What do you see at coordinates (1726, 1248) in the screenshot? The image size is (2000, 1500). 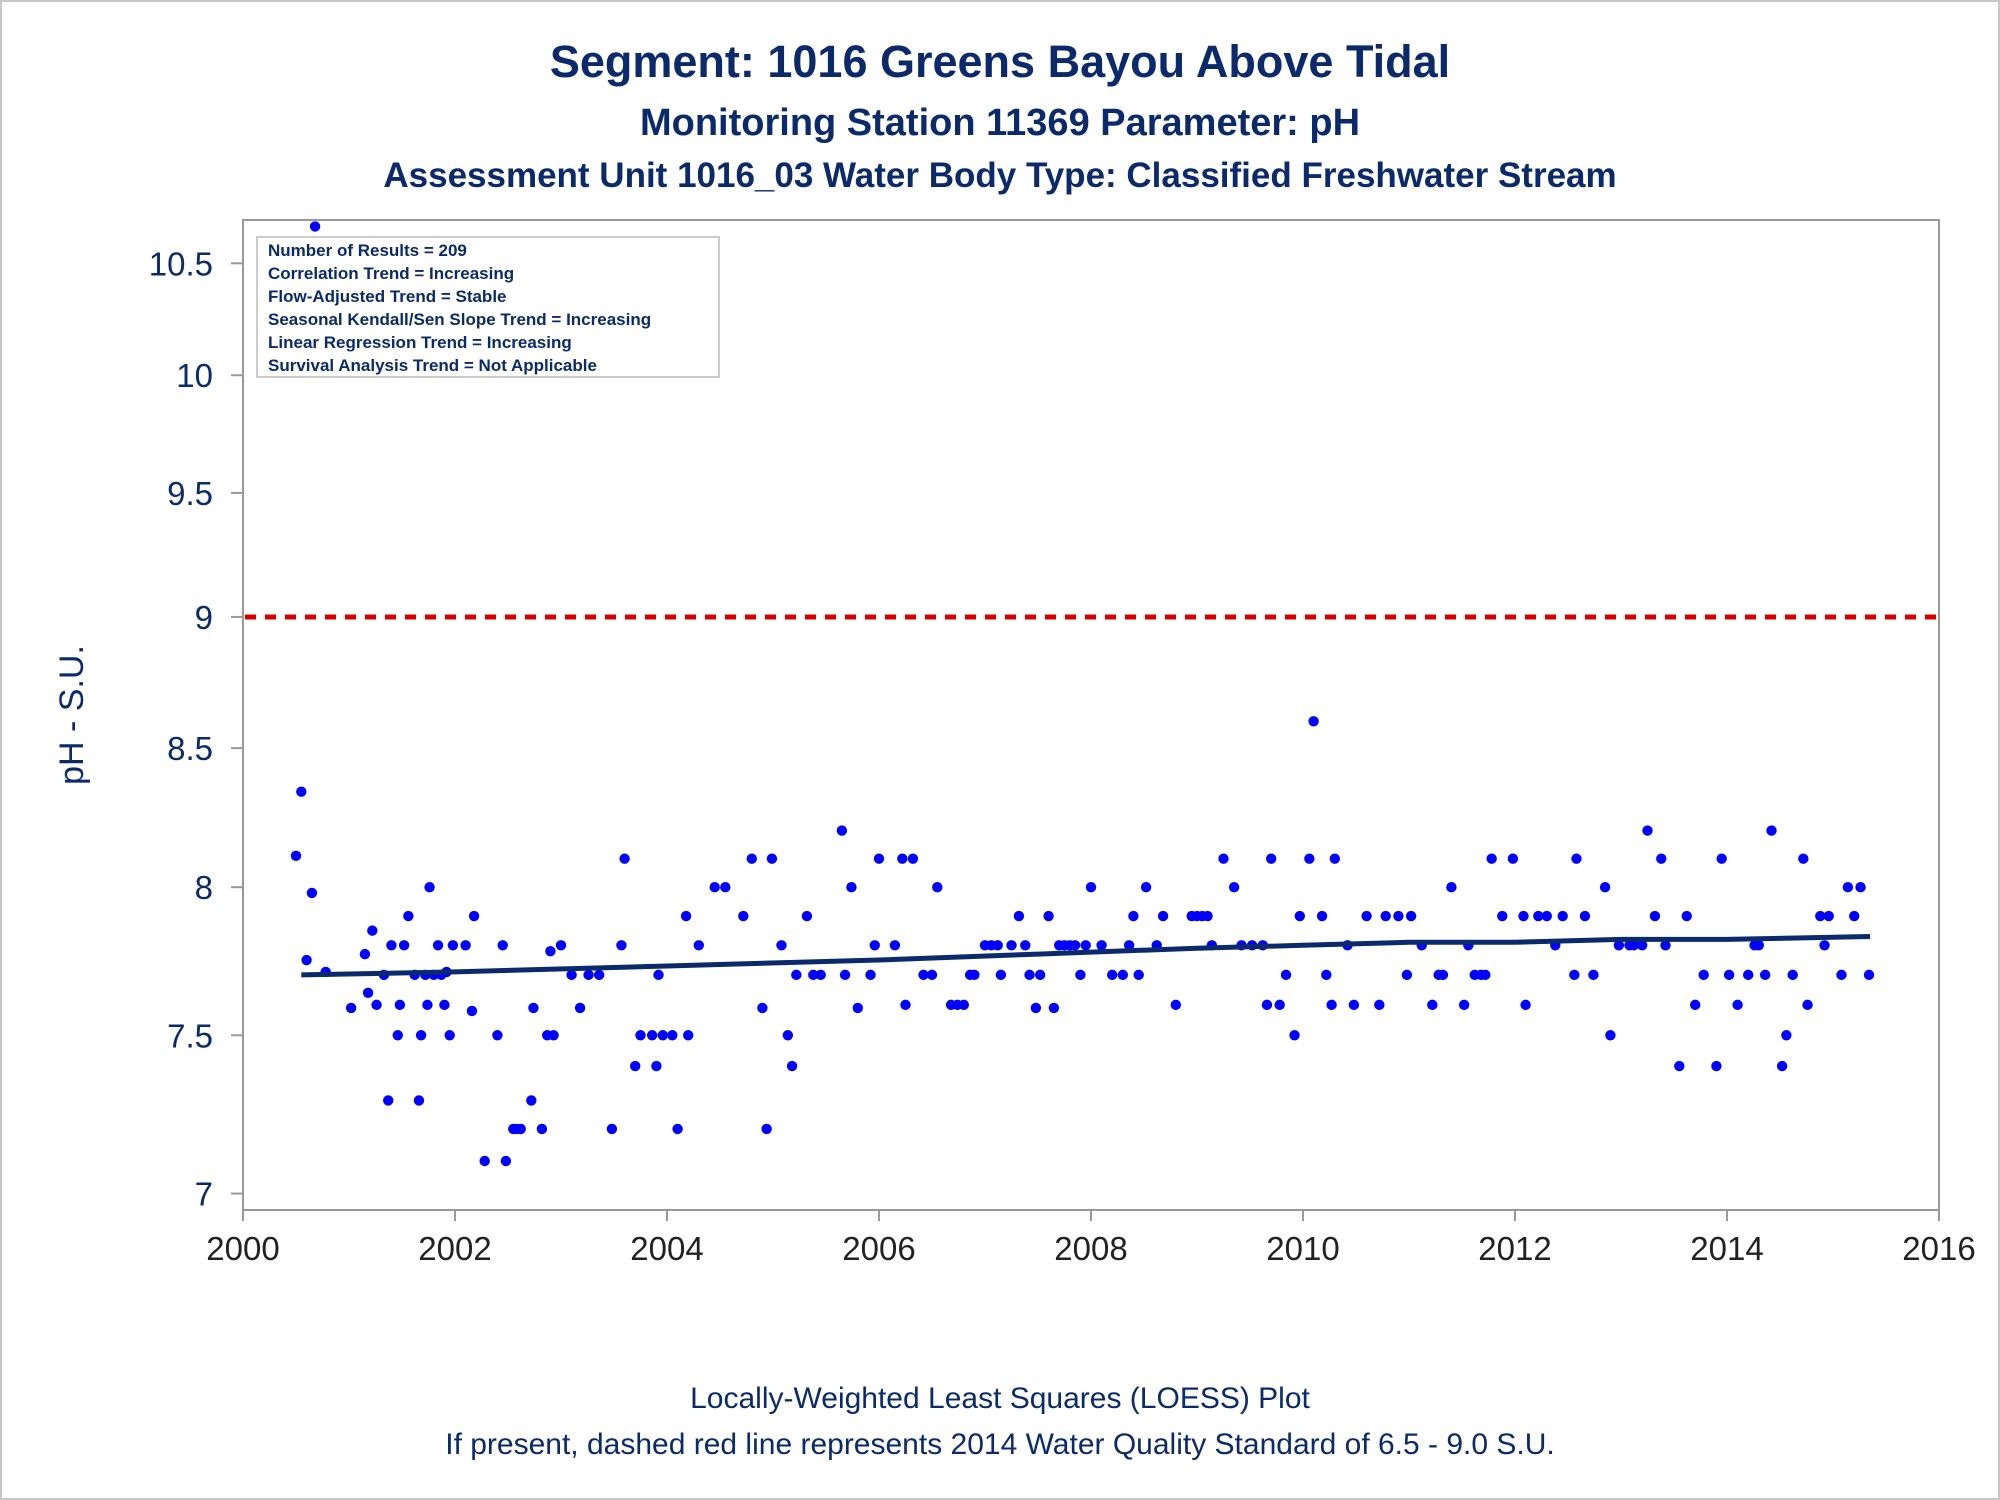 I see `x-tick-label: 2014` at bounding box center [1726, 1248].